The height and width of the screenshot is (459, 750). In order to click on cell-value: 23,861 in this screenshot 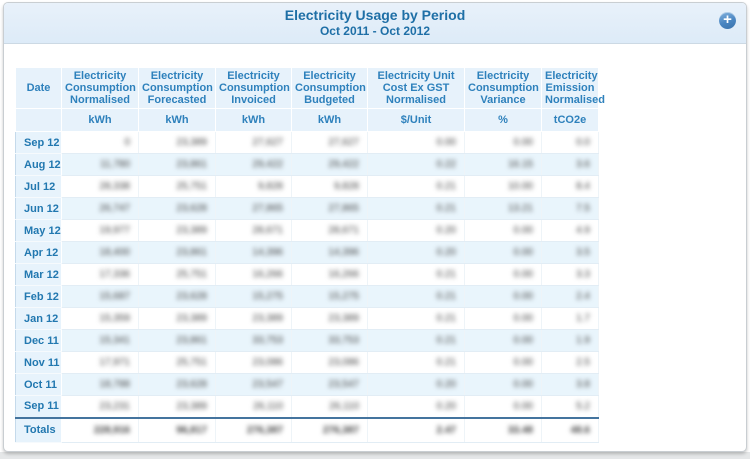, I will do `click(177, 252)`.